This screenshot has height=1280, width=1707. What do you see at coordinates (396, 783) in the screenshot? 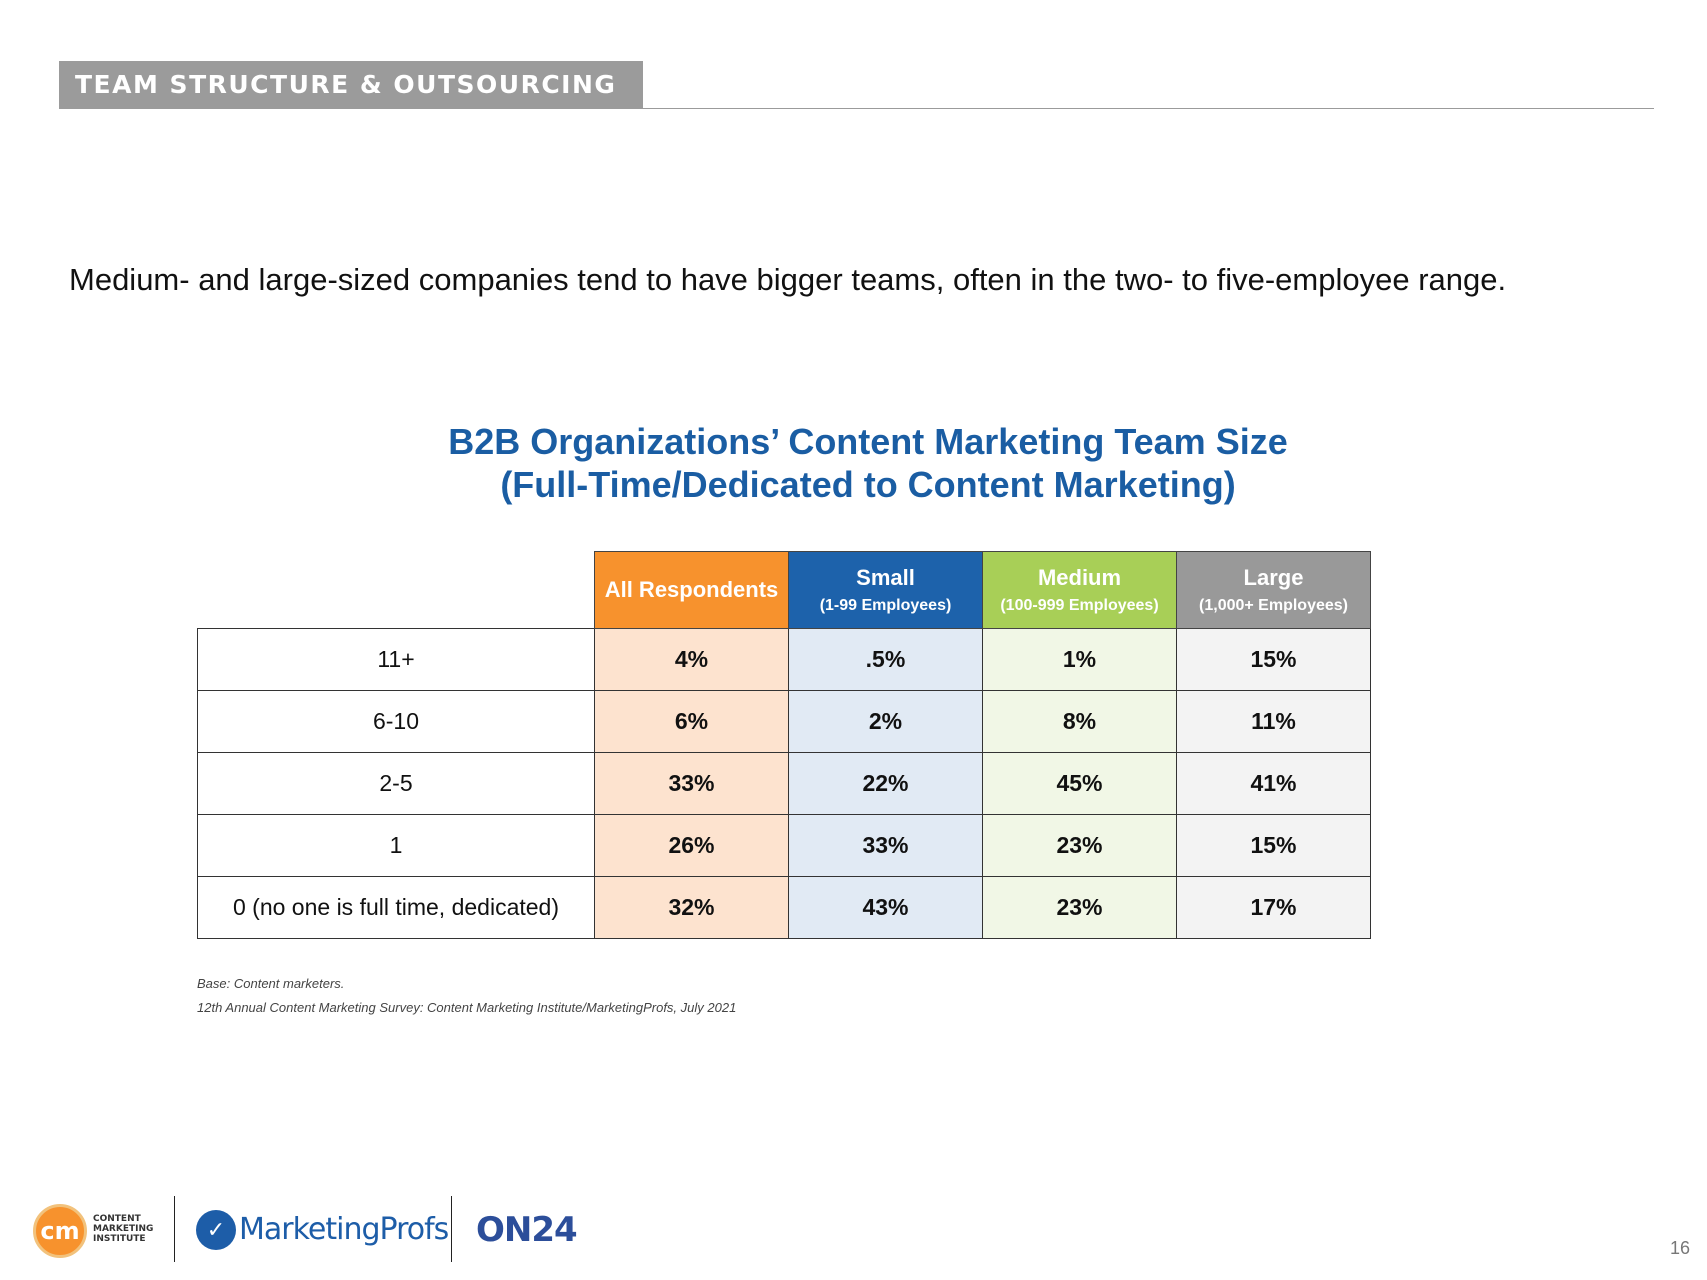
I see `row-label: 2-5` at bounding box center [396, 783].